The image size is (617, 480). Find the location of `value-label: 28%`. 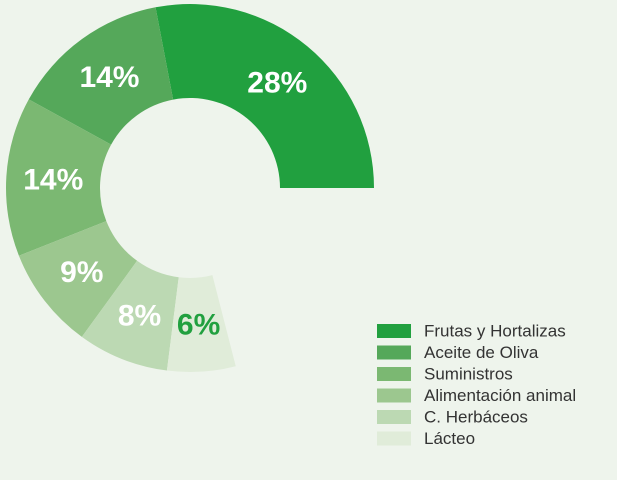

value-label: 28% is located at coordinates (277, 82).